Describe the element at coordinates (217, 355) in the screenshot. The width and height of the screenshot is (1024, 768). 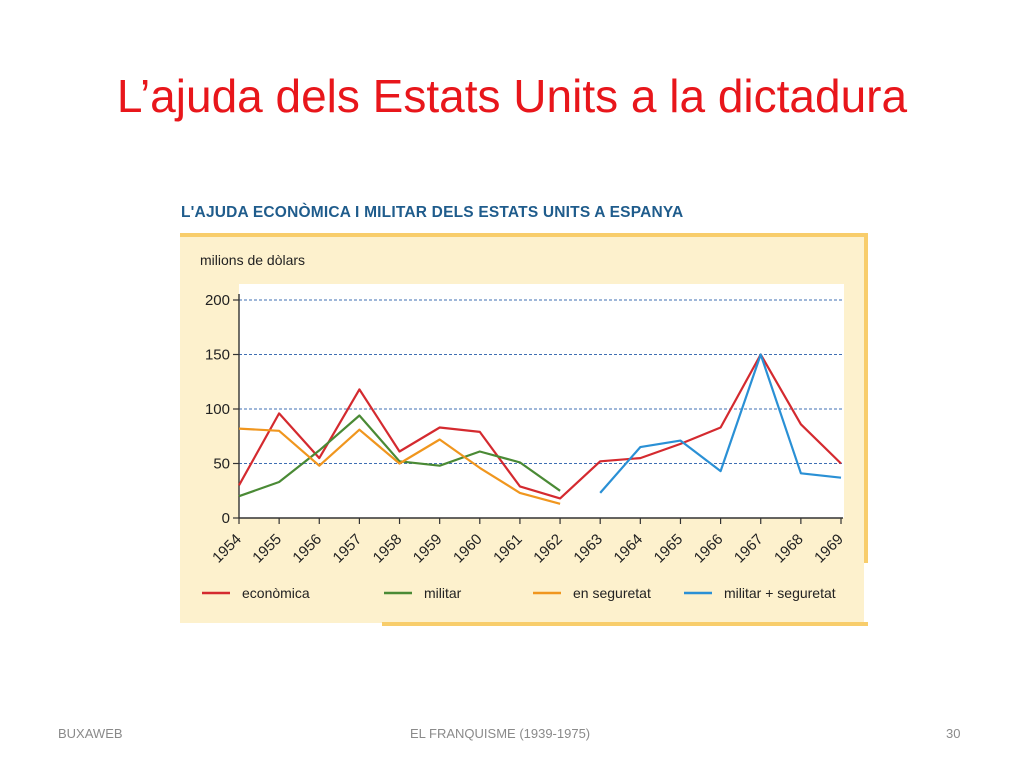
I see `y-tick-label: 150` at that location.